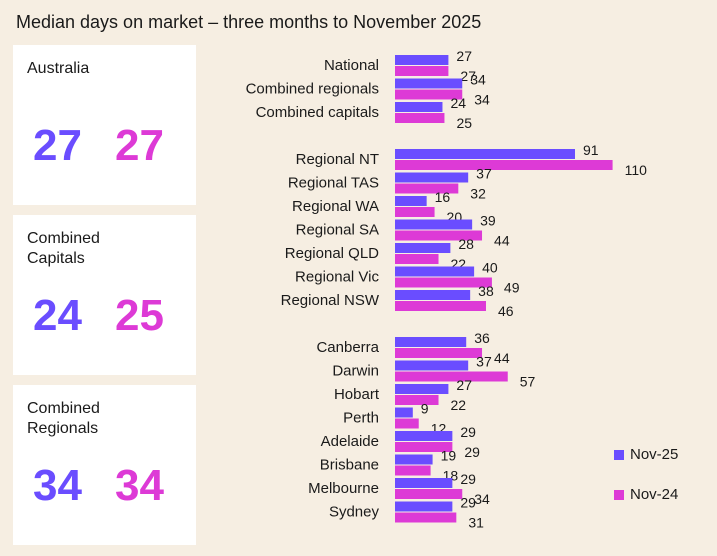 The height and width of the screenshot is (556, 717). Describe the element at coordinates (343, 488) in the screenshot. I see `category-label: Melbourne` at that location.